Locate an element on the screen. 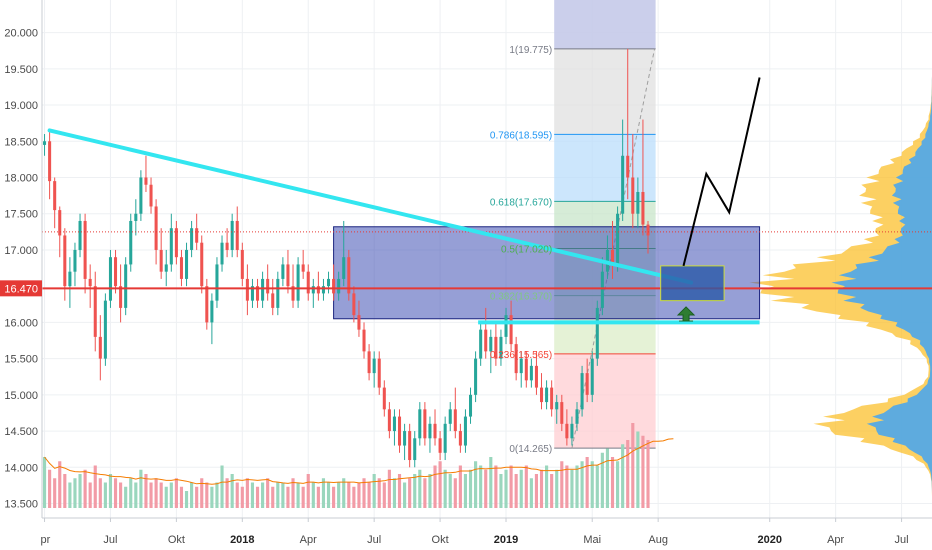 Image resolution: width=932 pixels, height=550 pixels. fib-level-label: 0.786(18.595) is located at coordinates (521, 135).